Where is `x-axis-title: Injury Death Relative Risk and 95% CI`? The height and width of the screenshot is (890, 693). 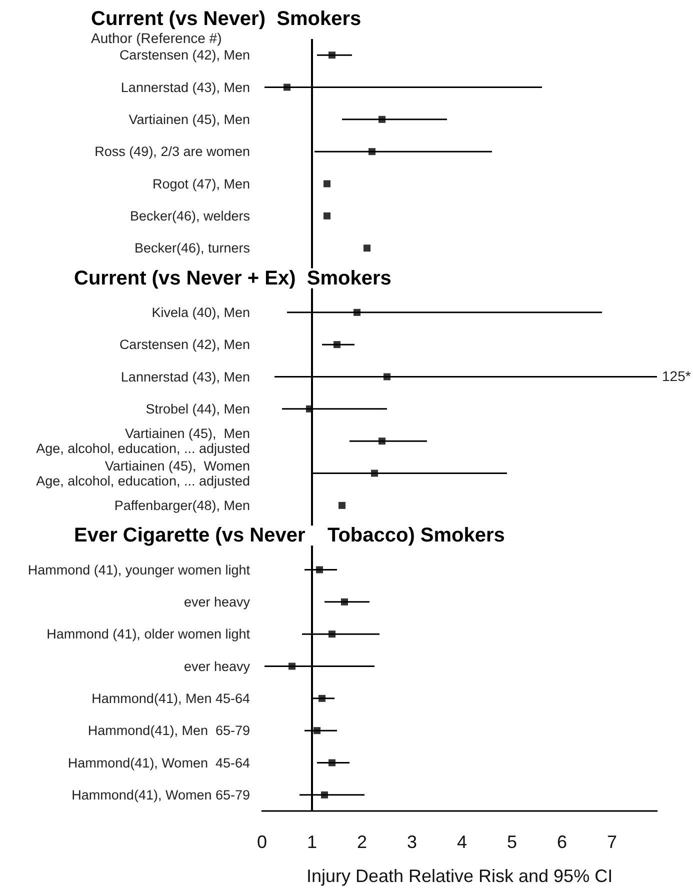 x-axis-title: Injury Death Relative Risk and 95% CI is located at coordinates (459, 876).